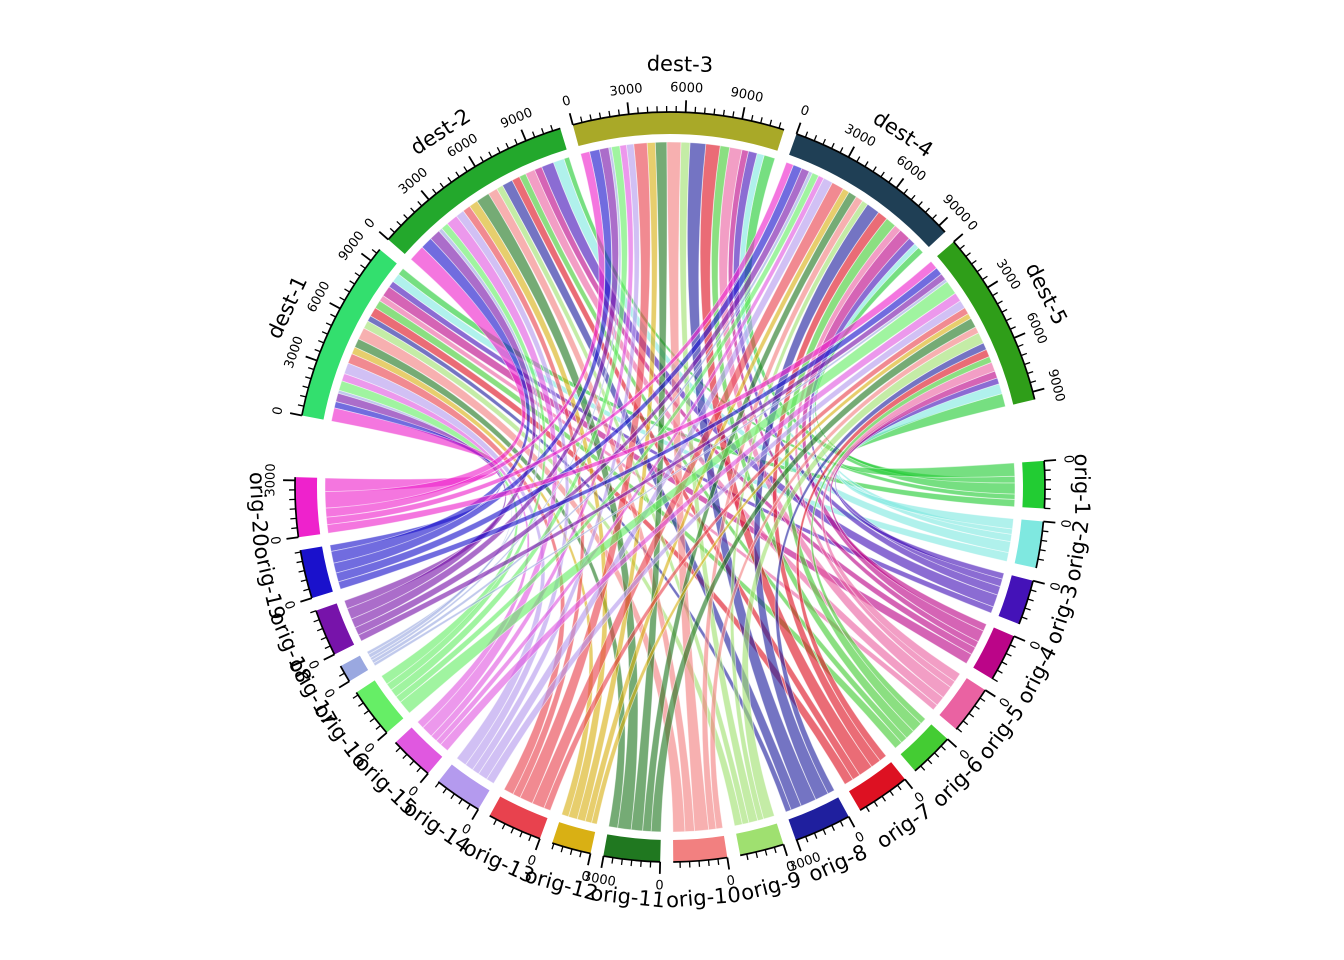 The height and width of the screenshot is (960, 1344). Describe the element at coordinates (1055, 386) in the screenshot. I see `axis-tick-label-dest-5-9000: 9000` at that location.